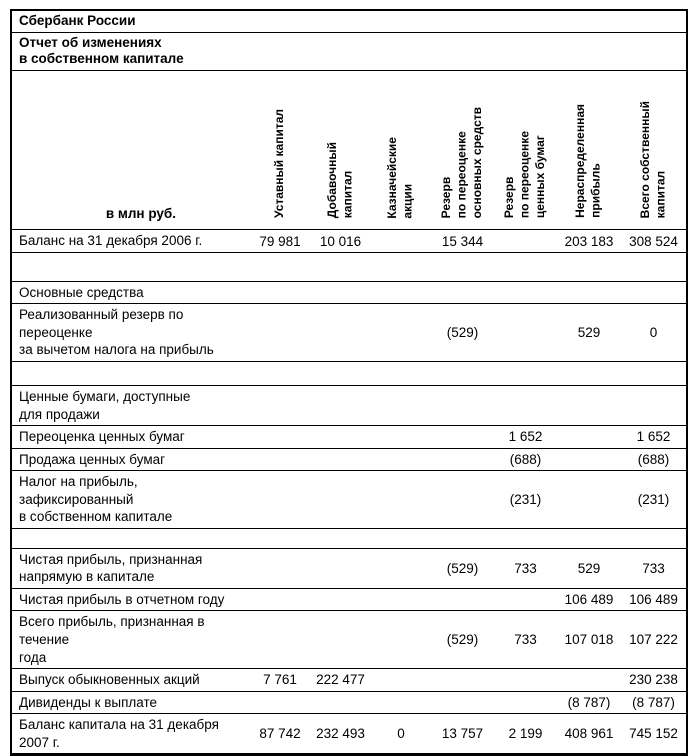  I want to click on section-row: Основные средства, so click(349, 293).